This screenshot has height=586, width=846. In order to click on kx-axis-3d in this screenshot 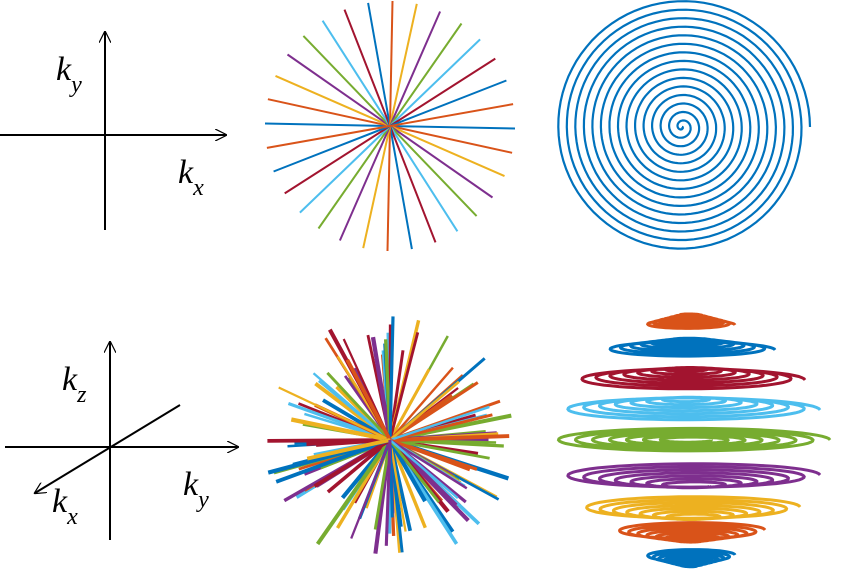, I will do `click(108, 448)`.